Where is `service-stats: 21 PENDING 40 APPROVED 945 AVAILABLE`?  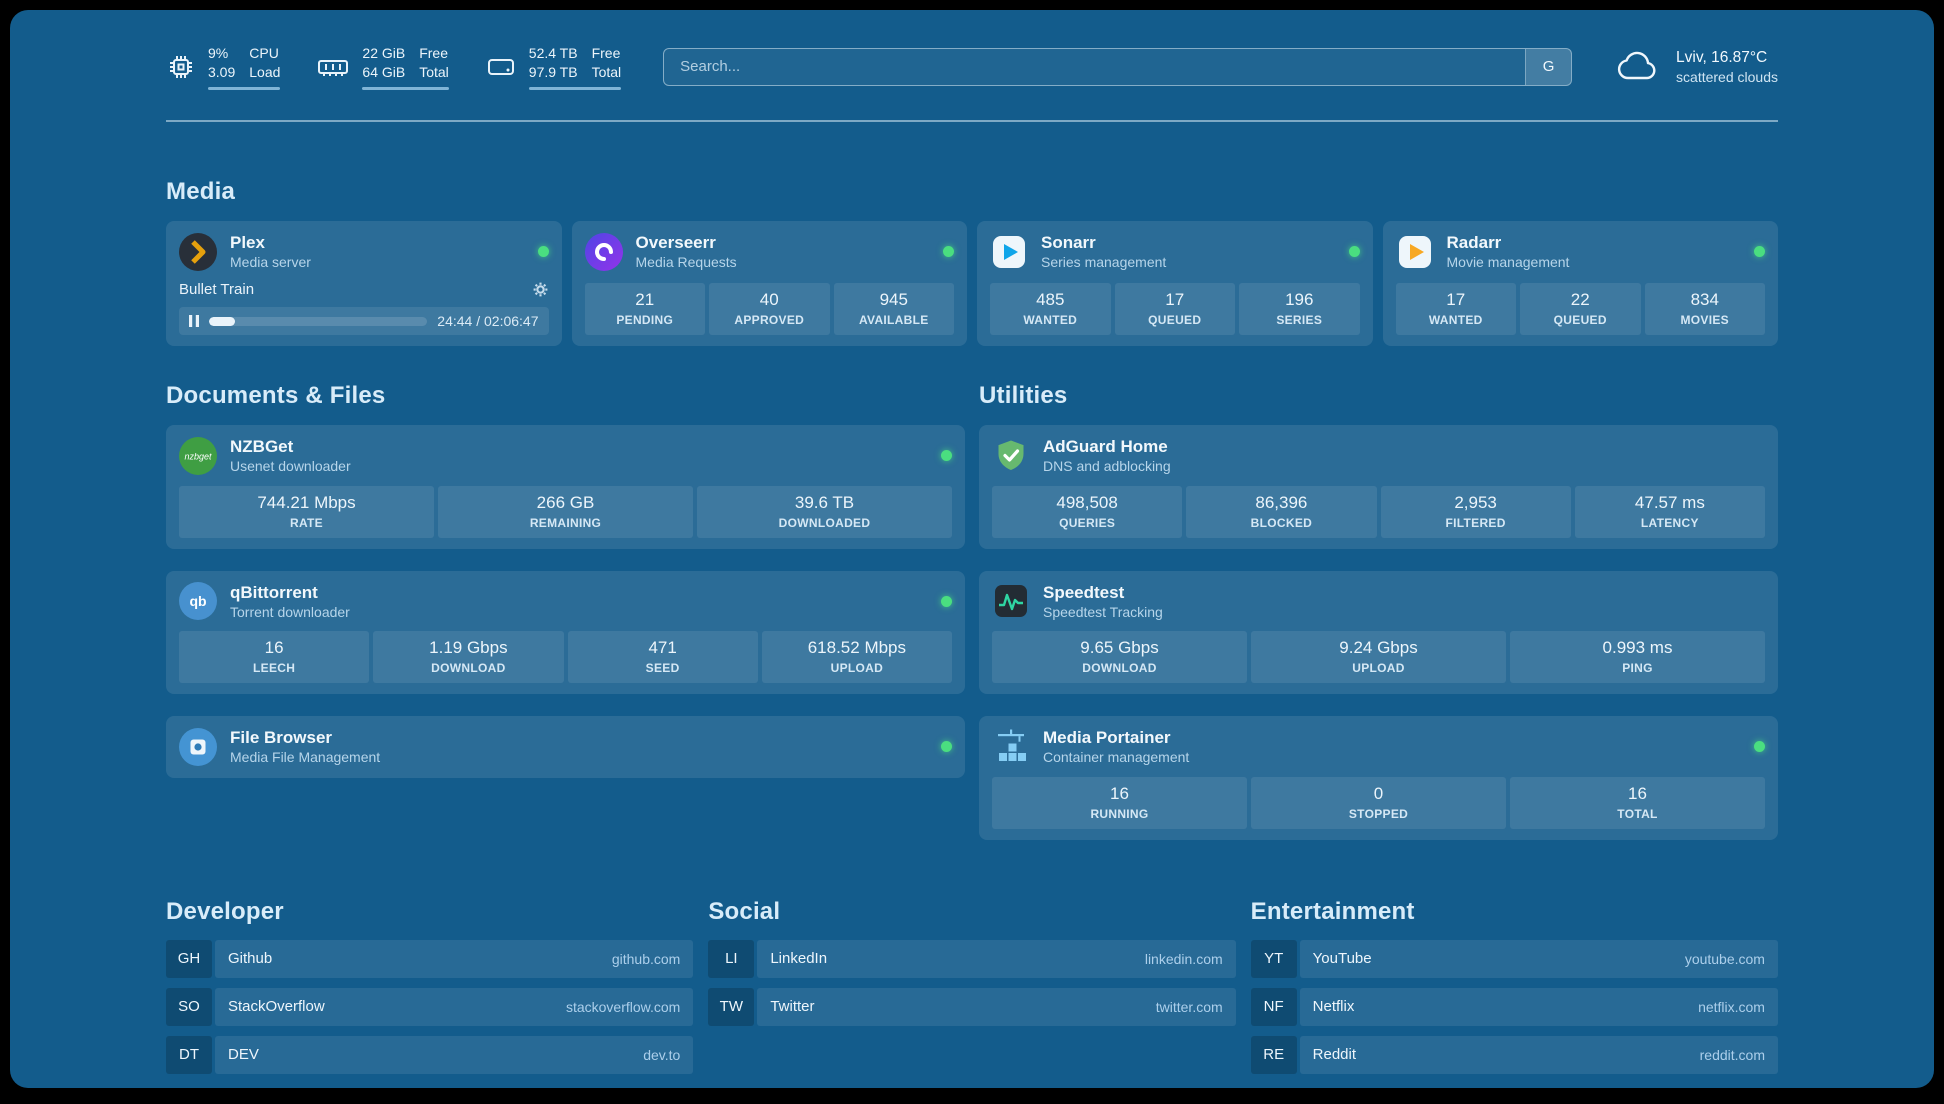
service-stats: 21 PENDING 40 APPROVED 945 AVAILABLE is located at coordinates (769, 304).